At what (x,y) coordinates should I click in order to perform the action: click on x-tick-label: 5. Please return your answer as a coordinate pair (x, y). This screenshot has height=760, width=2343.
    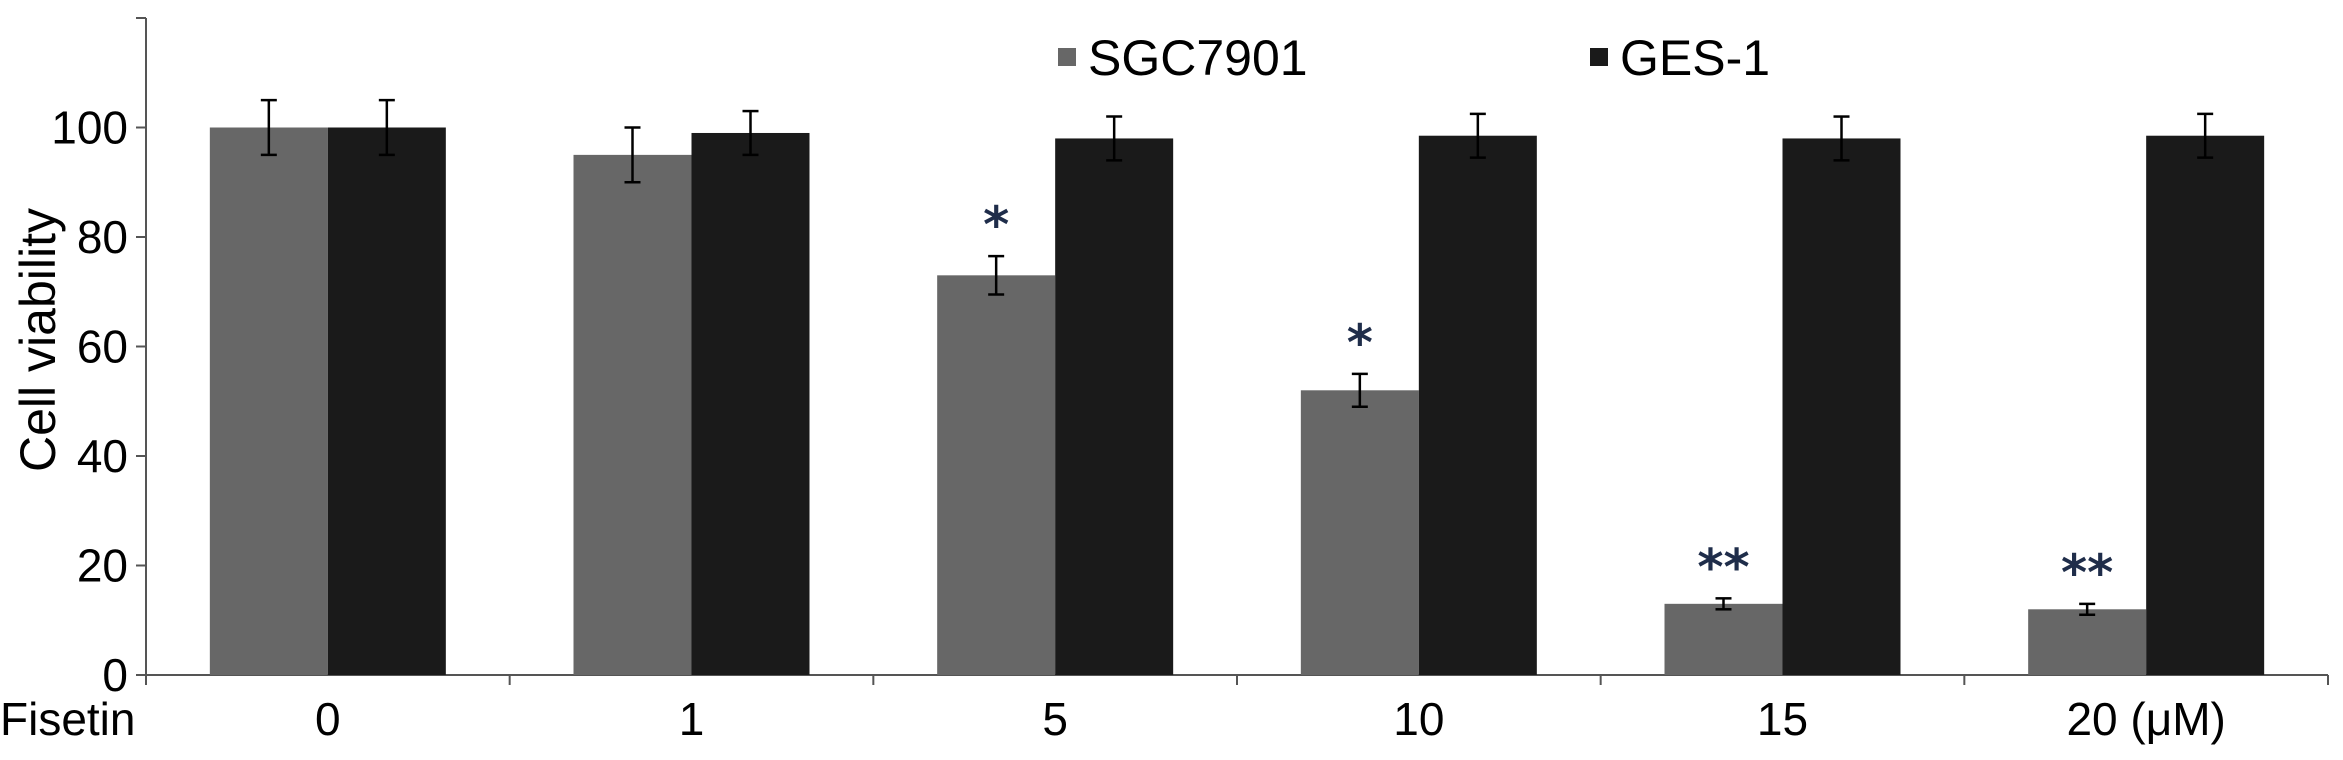
    Looking at the image, I should click on (1055, 719).